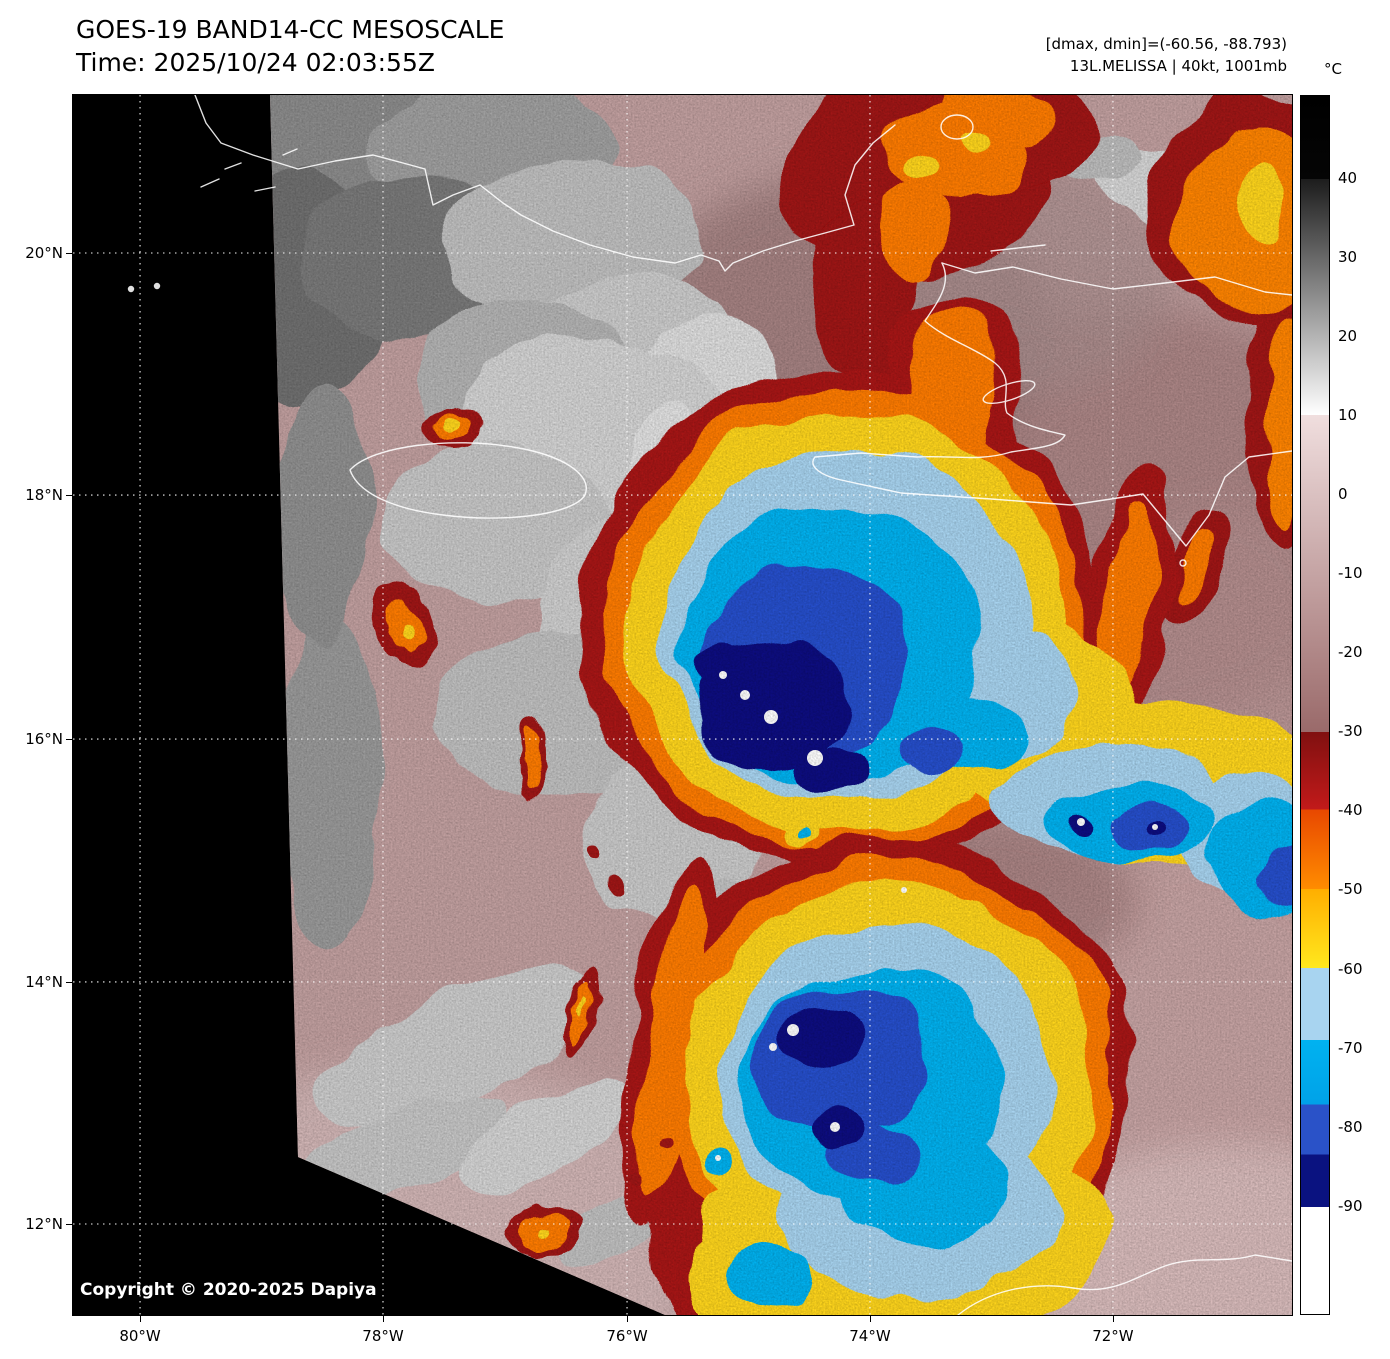 The width and height of the screenshot is (1390, 1359). What do you see at coordinates (1333, 69) in the screenshot?
I see `colorbar-unit-label: °C` at bounding box center [1333, 69].